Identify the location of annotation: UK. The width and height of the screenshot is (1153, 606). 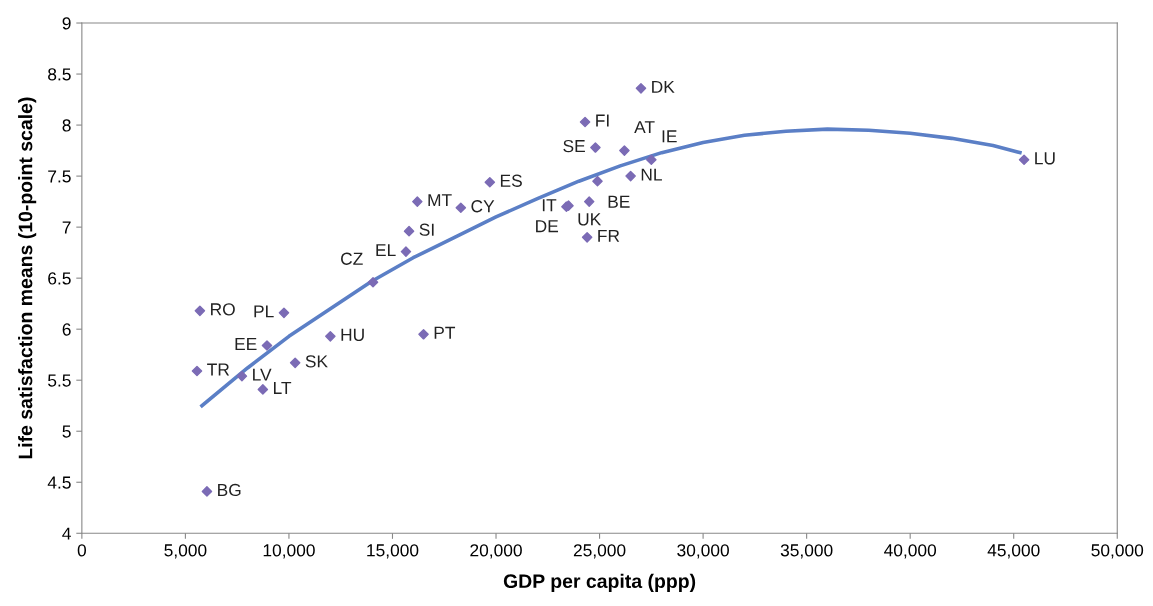
(590, 219).